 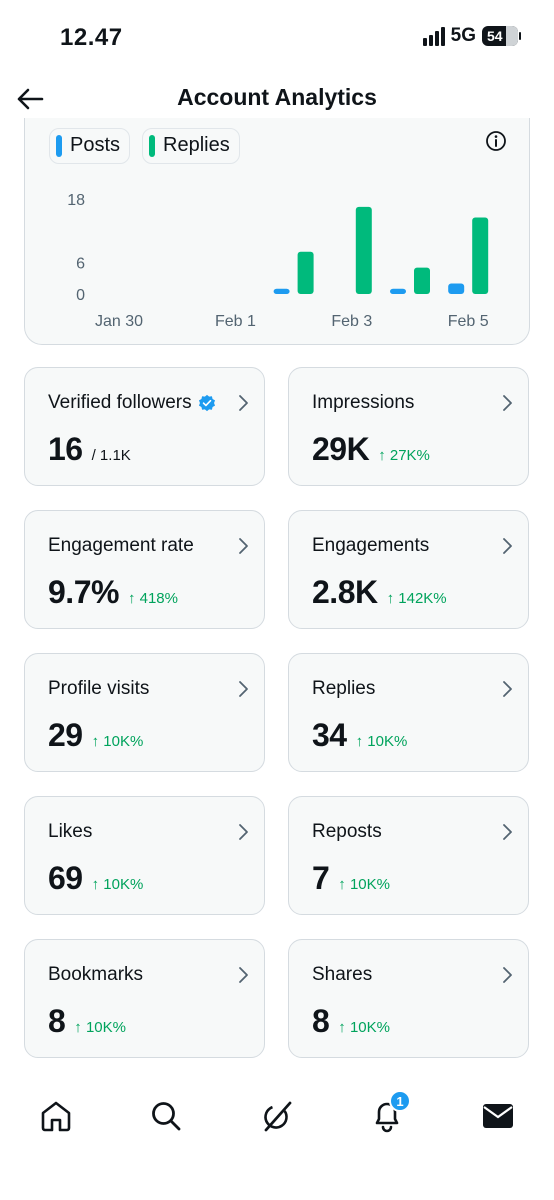 What do you see at coordinates (91, 37) in the screenshot?
I see `status-time: 12.47` at bounding box center [91, 37].